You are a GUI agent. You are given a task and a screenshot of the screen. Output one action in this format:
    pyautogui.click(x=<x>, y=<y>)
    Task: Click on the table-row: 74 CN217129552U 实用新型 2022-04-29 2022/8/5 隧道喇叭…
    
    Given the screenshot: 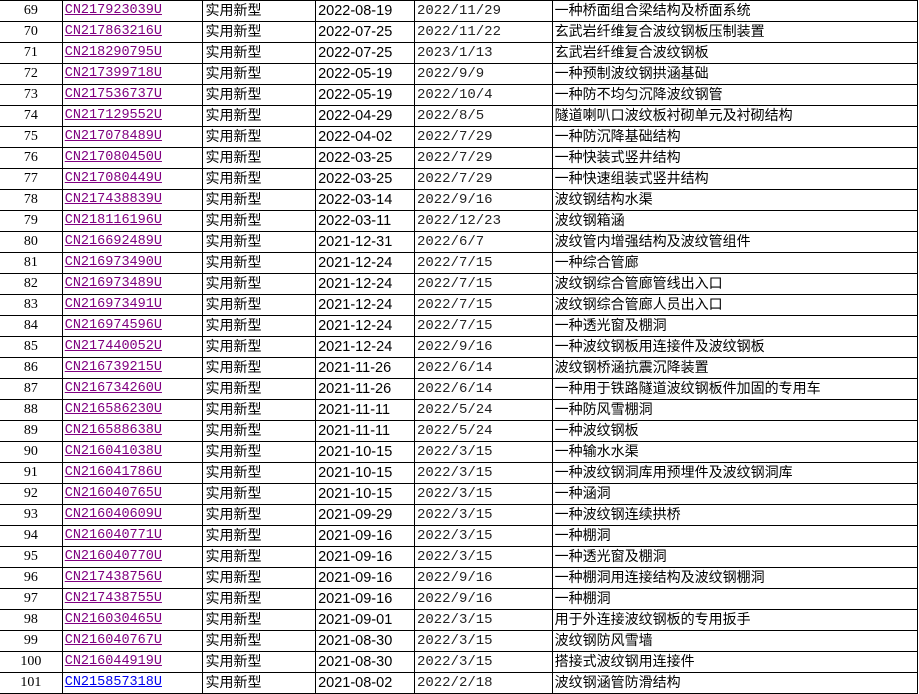 What is the action you would take?
    pyautogui.click(x=459, y=116)
    